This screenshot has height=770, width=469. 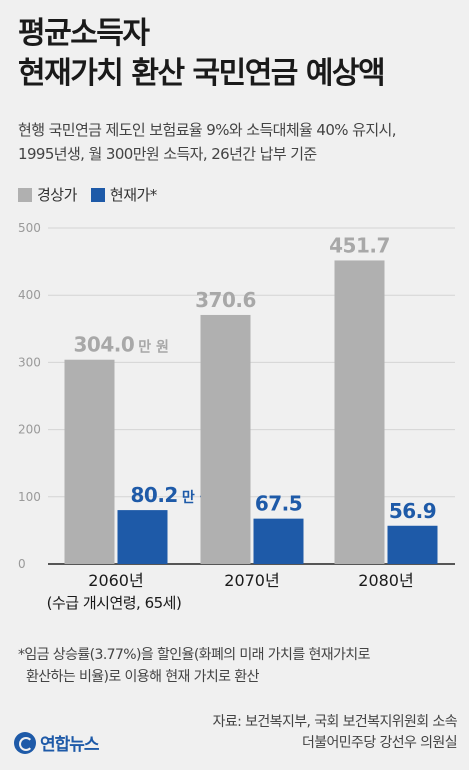 I want to click on yonhap-logo: 연합뉴스, so click(x=57, y=742).